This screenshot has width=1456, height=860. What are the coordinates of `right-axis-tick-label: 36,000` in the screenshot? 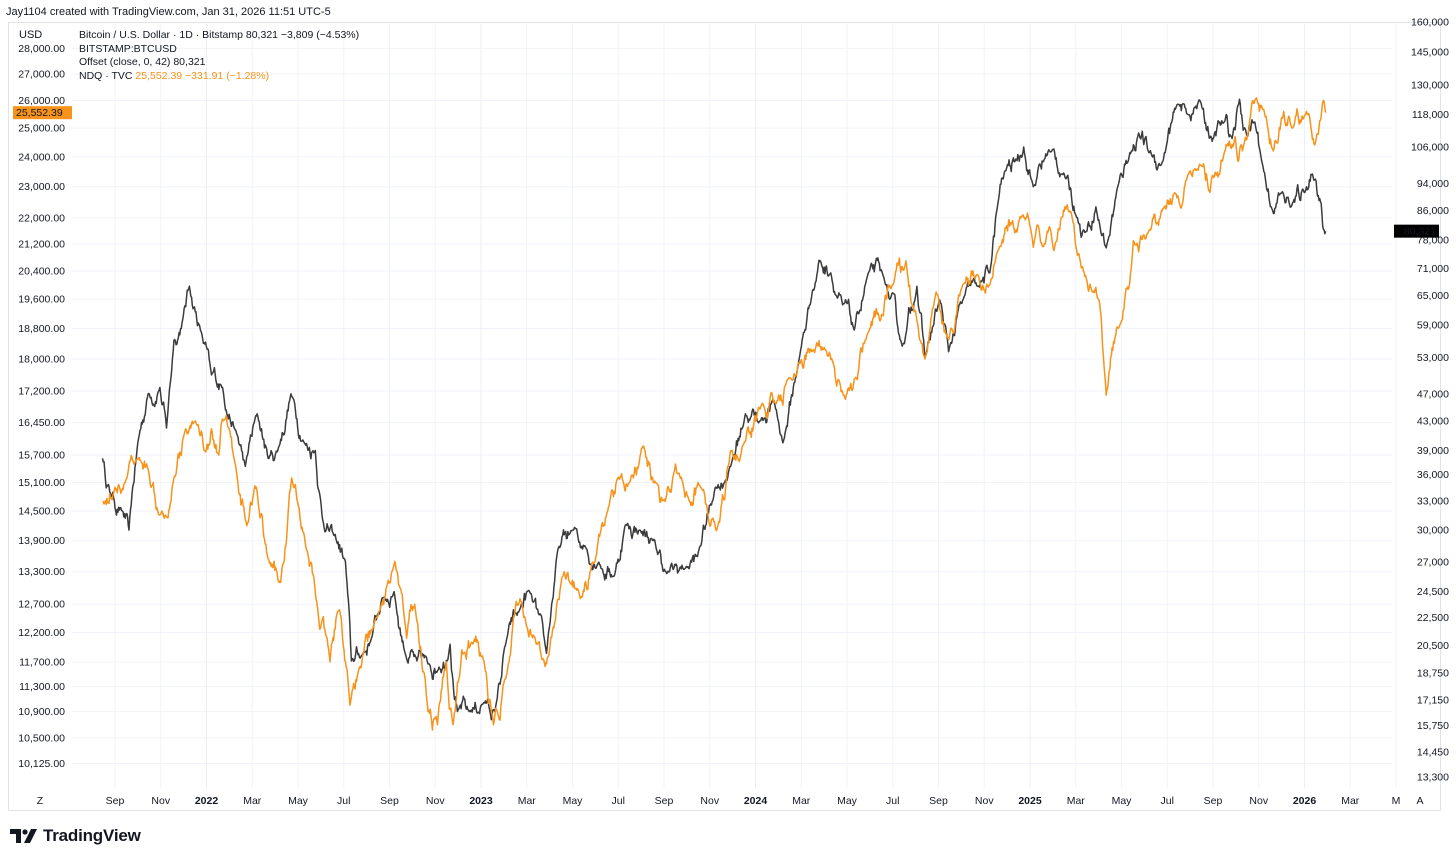 It's located at (1433, 475).